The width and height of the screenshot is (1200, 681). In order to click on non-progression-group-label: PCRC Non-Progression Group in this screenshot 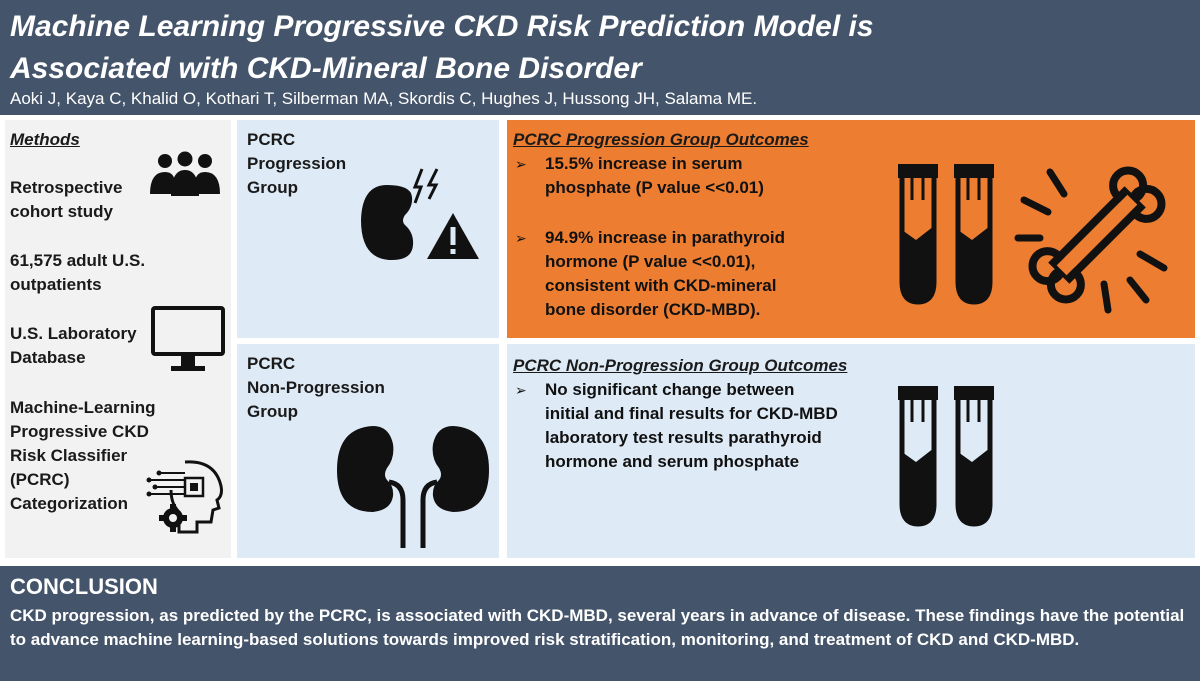, I will do `click(316, 388)`.